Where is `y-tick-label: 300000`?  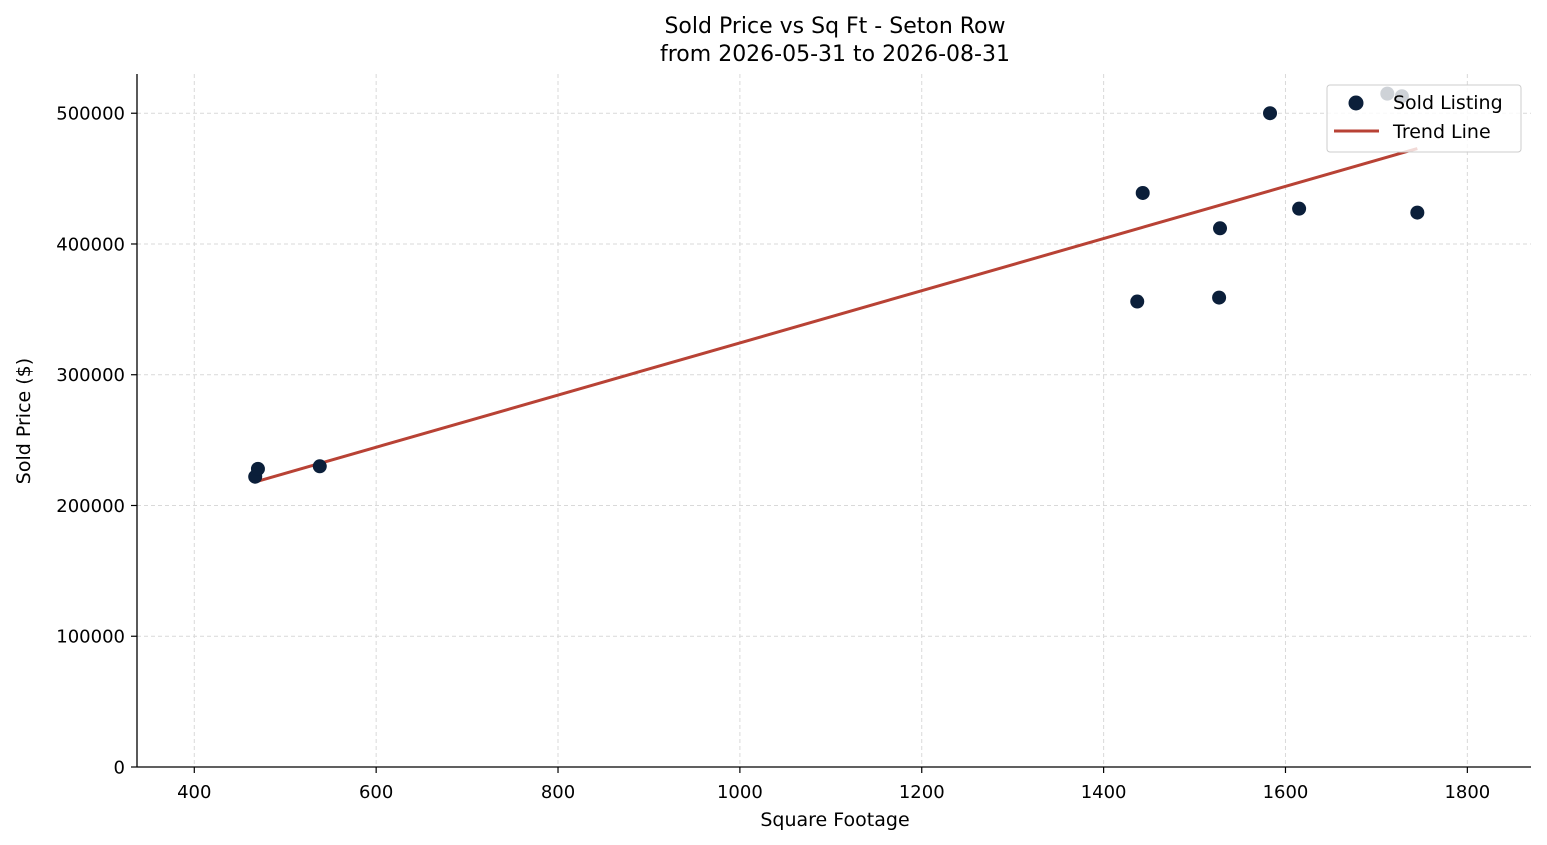 y-tick-label: 300000 is located at coordinates (90, 375).